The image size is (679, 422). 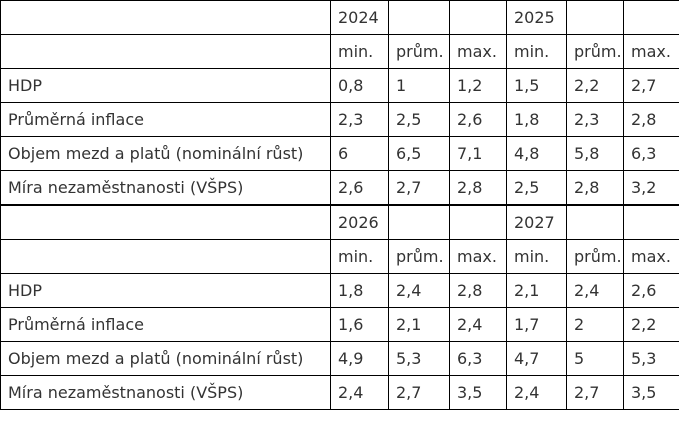 I want to click on value-cell: 1, so click(x=419, y=85).